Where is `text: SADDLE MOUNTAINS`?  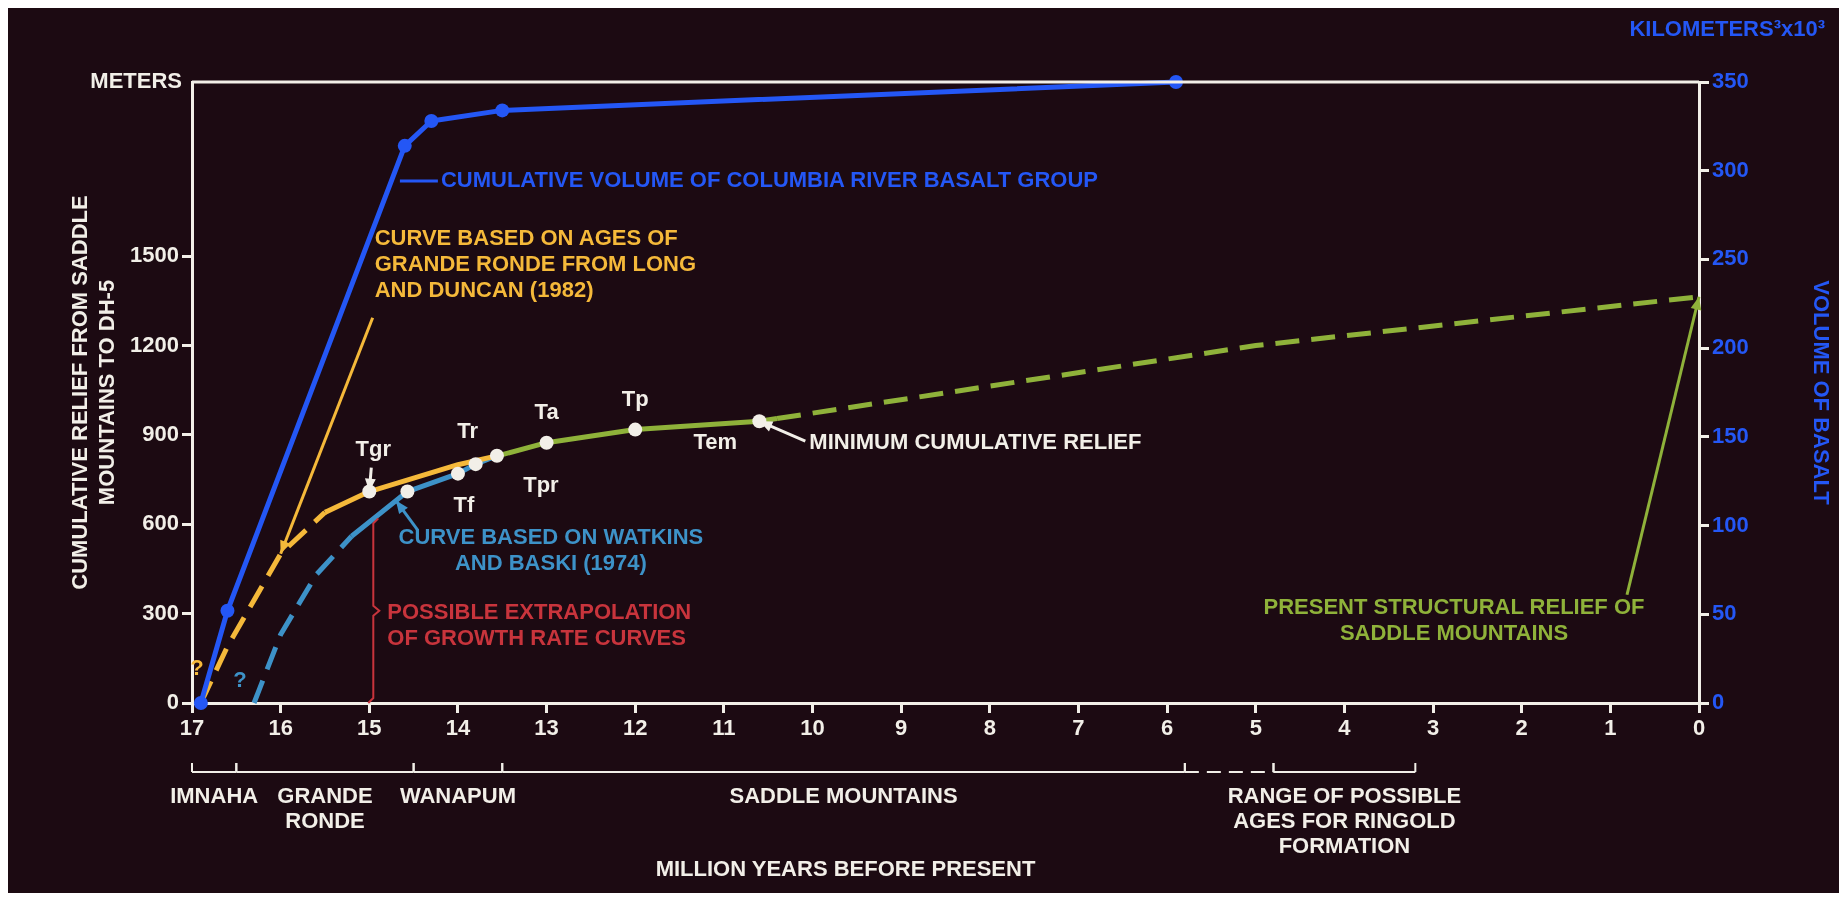 text: SADDLE MOUNTAINS is located at coordinates (843, 796).